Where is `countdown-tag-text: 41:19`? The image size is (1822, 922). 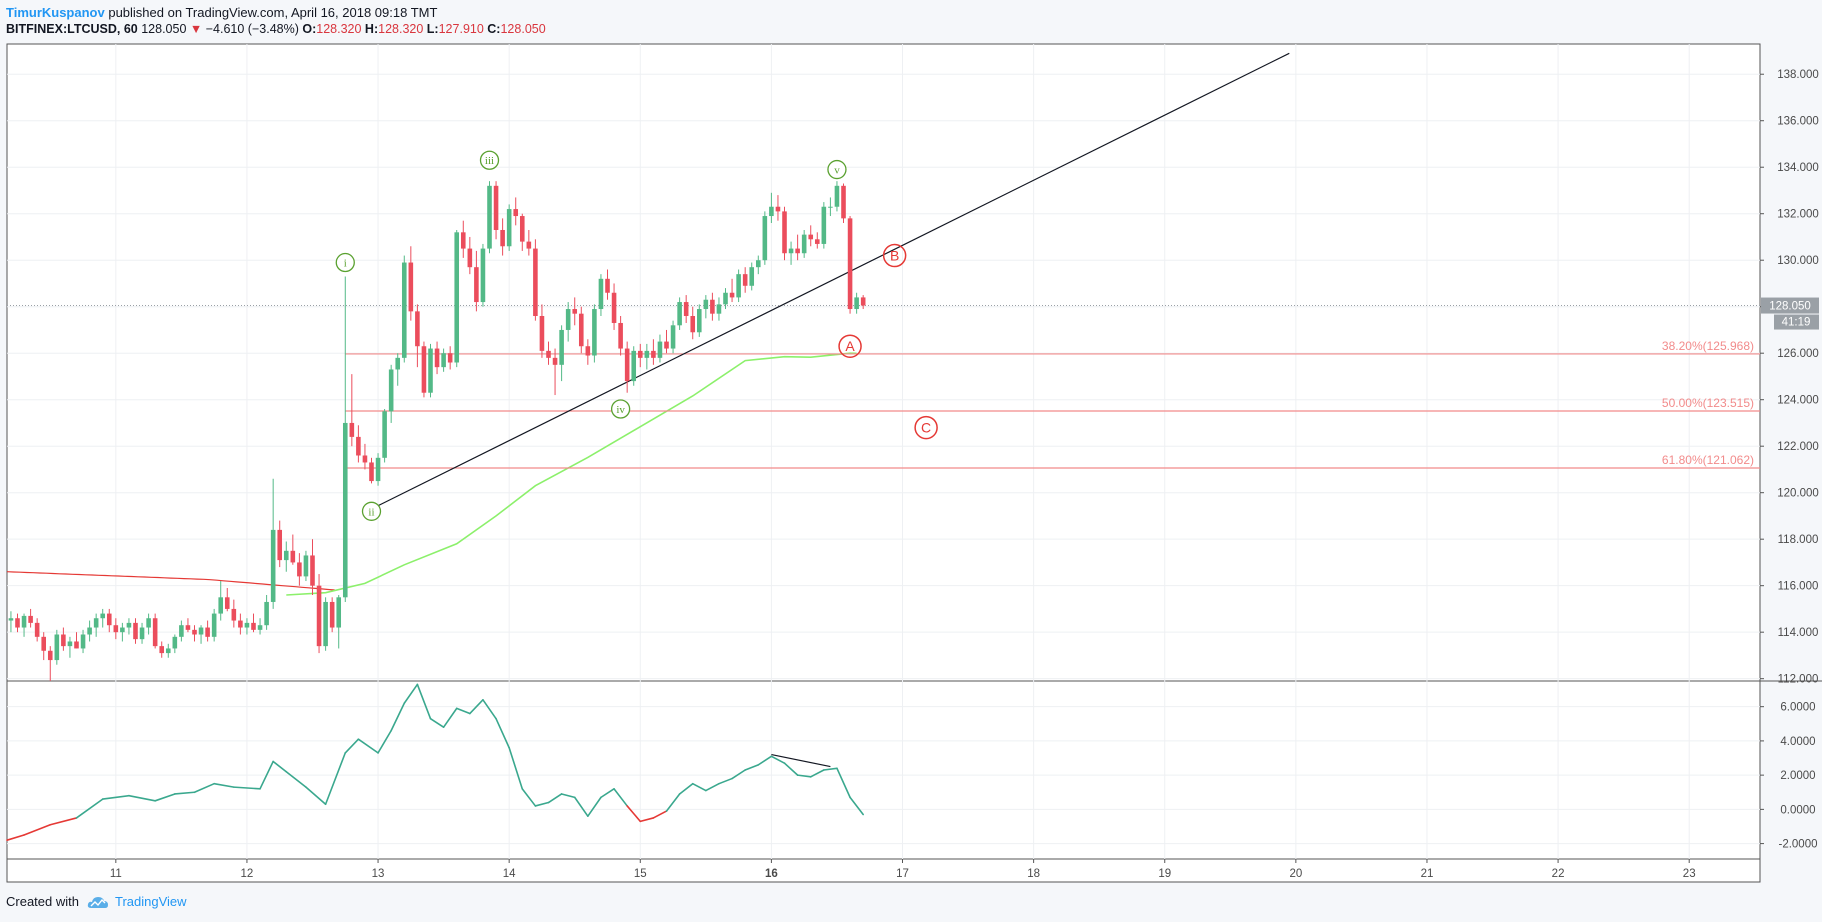 countdown-tag-text: 41:19 is located at coordinates (1796, 323).